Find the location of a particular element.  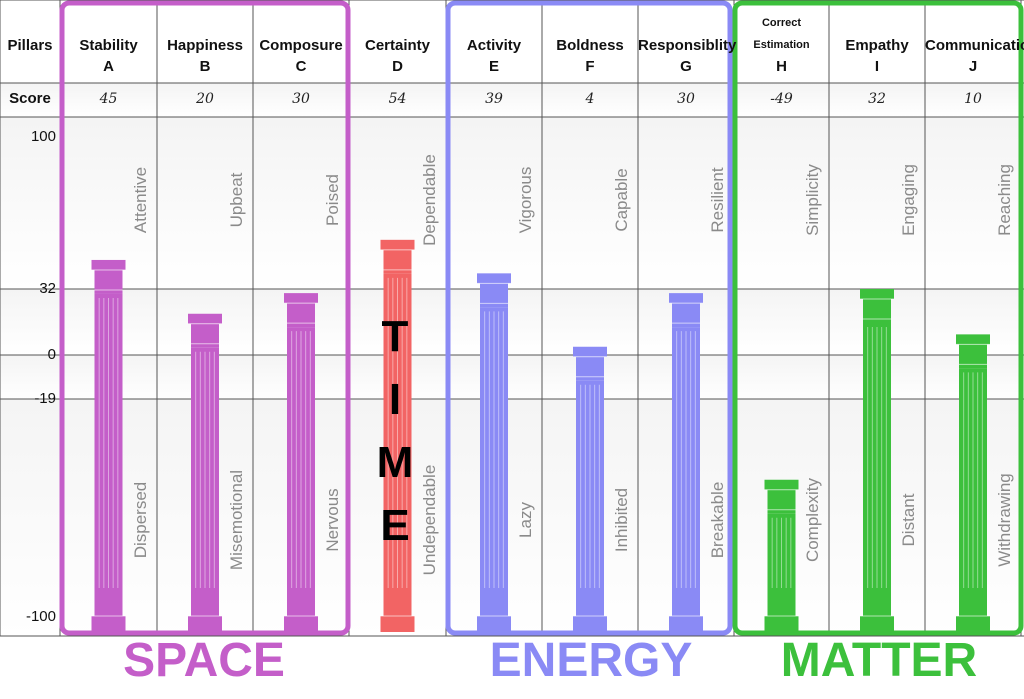

pillar-c is located at coordinates (301, 462).